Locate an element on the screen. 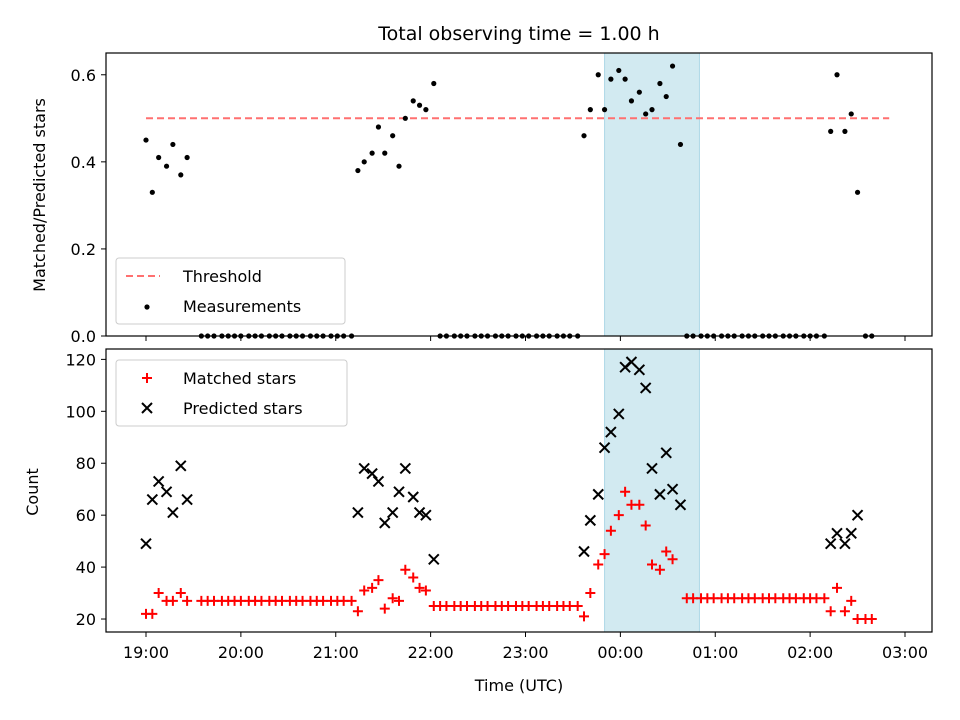 The height and width of the screenshot is (720, 960). legend-threshold-label: Threshold is located at coordinates (222, 276).